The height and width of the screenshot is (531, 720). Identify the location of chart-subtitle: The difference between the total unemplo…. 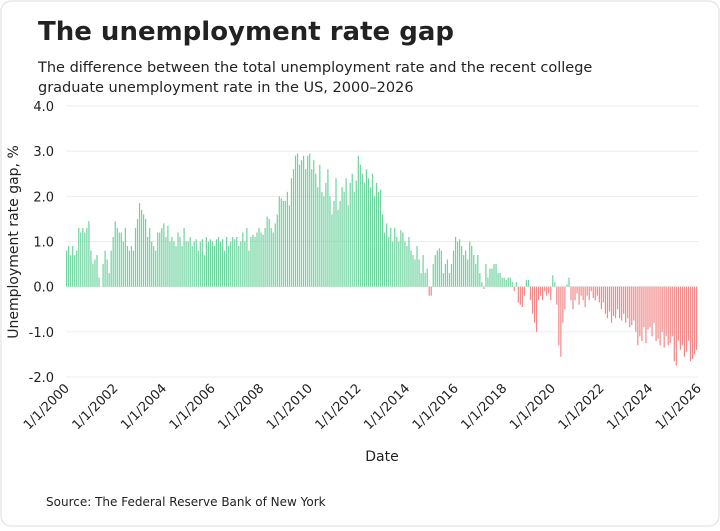
(314, 68).